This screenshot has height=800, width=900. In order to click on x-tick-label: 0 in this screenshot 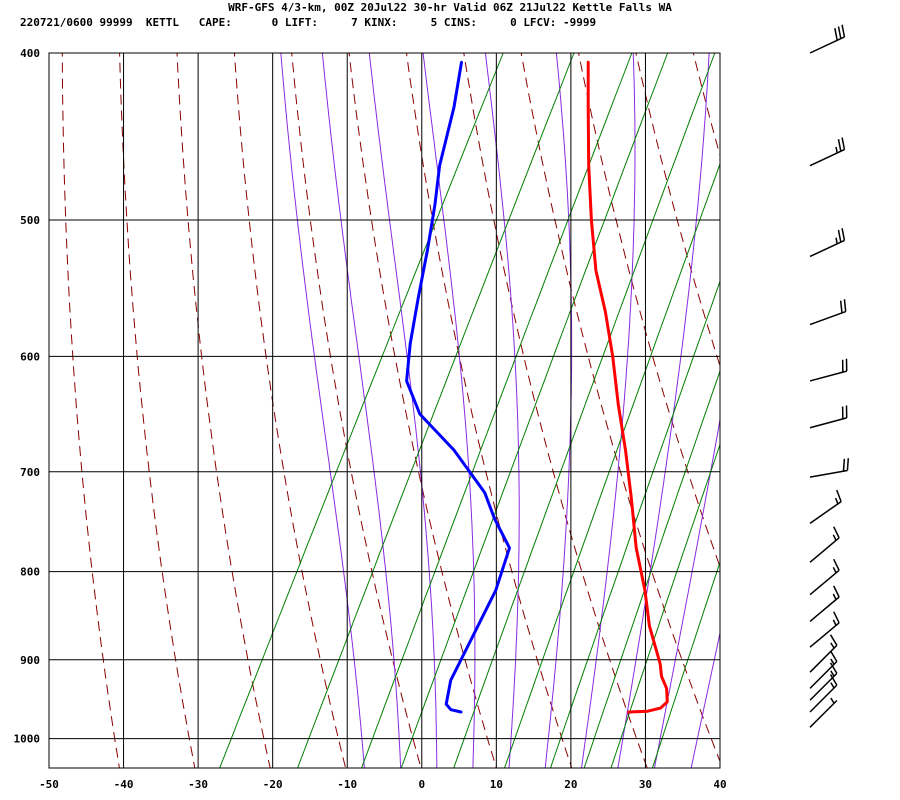, I will do `click(421, 784)`.